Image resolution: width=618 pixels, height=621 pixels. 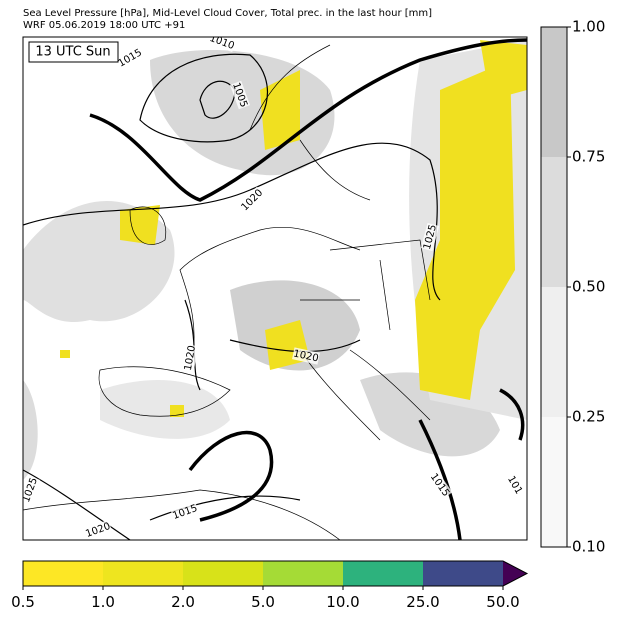 I want to click on precip-tick-label: 1.0, so click(x=103, y=602).